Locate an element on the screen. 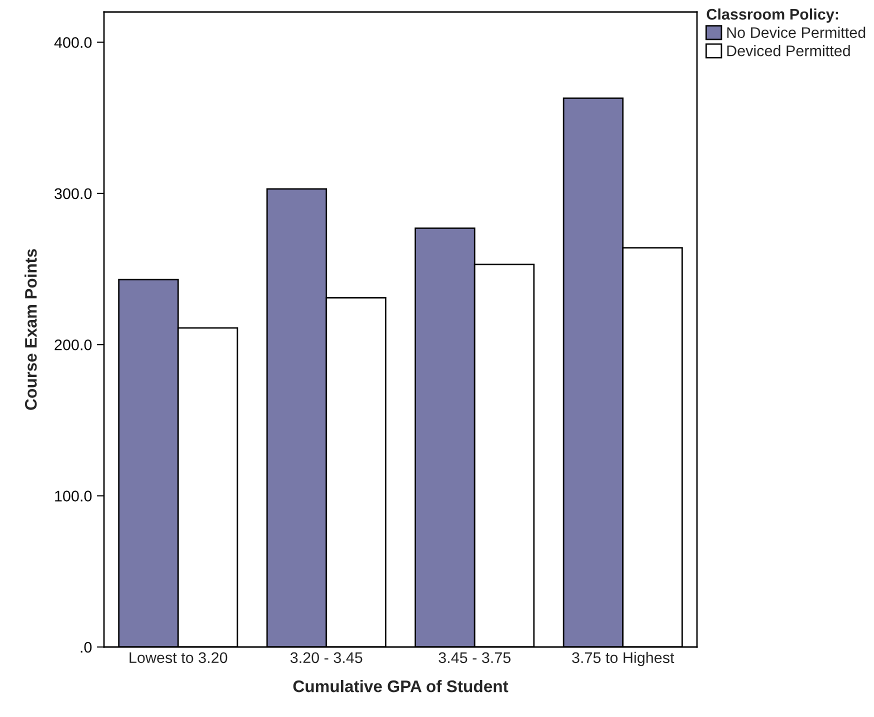 The height and width of the screenshot is (717, 874). x-tick-label: 3.45 - 3.75 is located at coordinates (474, 658).